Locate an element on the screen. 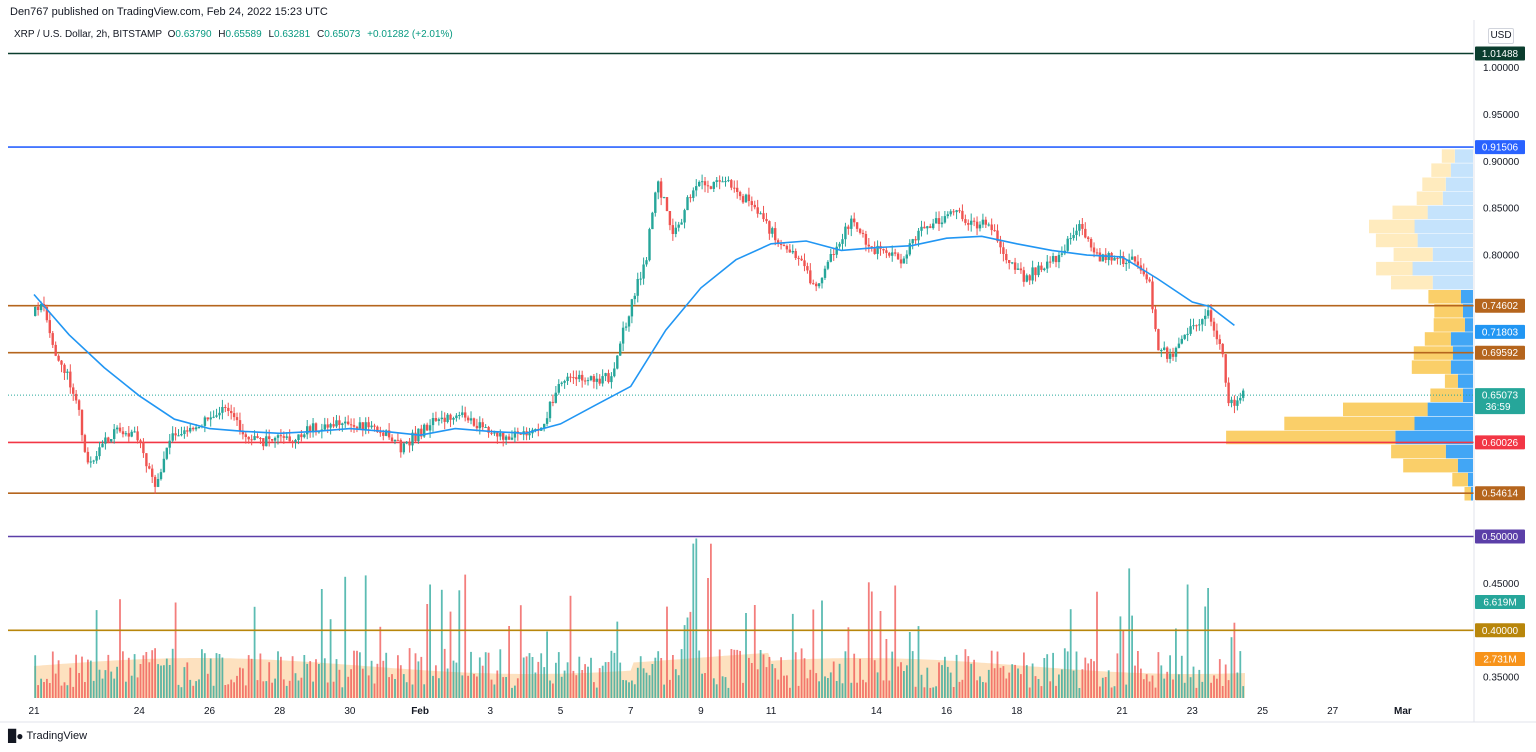  symbol-title: XRP / U.S. Dollar, 2h, BITSTAMP is located at coordinates (88, 34).